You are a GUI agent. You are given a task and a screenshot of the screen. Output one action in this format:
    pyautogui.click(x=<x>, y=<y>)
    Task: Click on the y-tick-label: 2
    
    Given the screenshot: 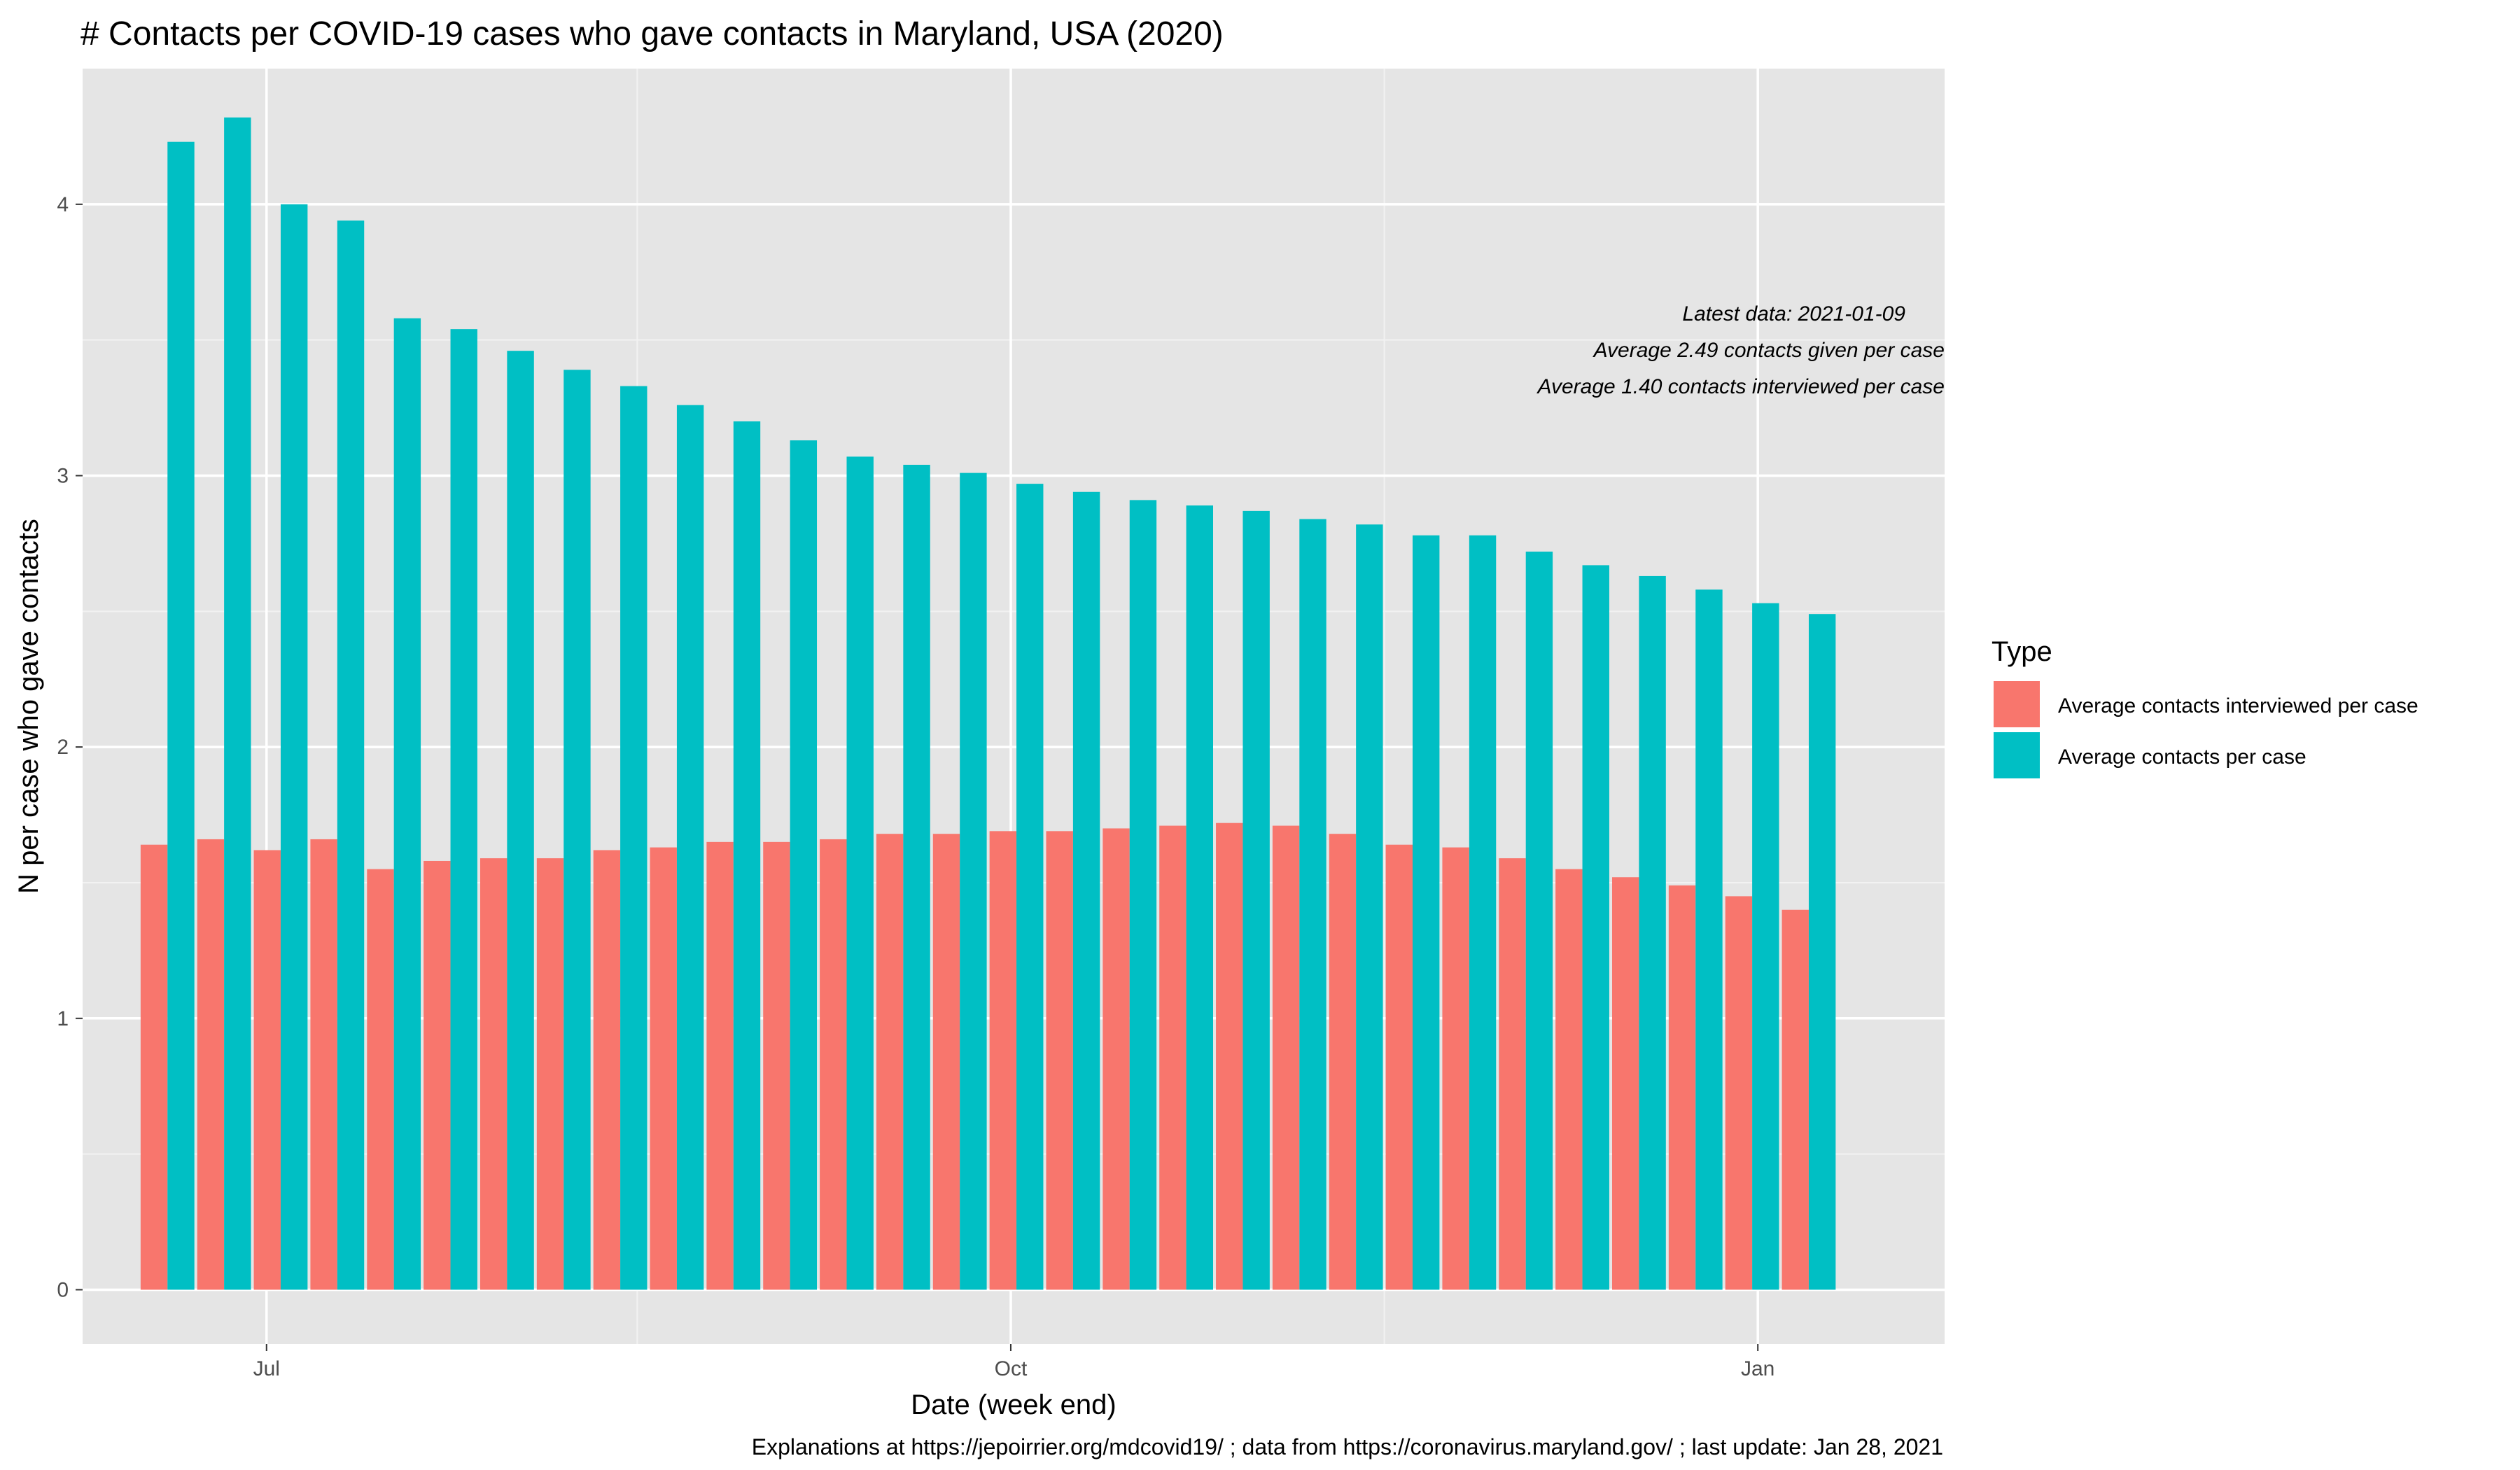 What is the action you would take?
    pyautogui.click(x=63, y=747)
    